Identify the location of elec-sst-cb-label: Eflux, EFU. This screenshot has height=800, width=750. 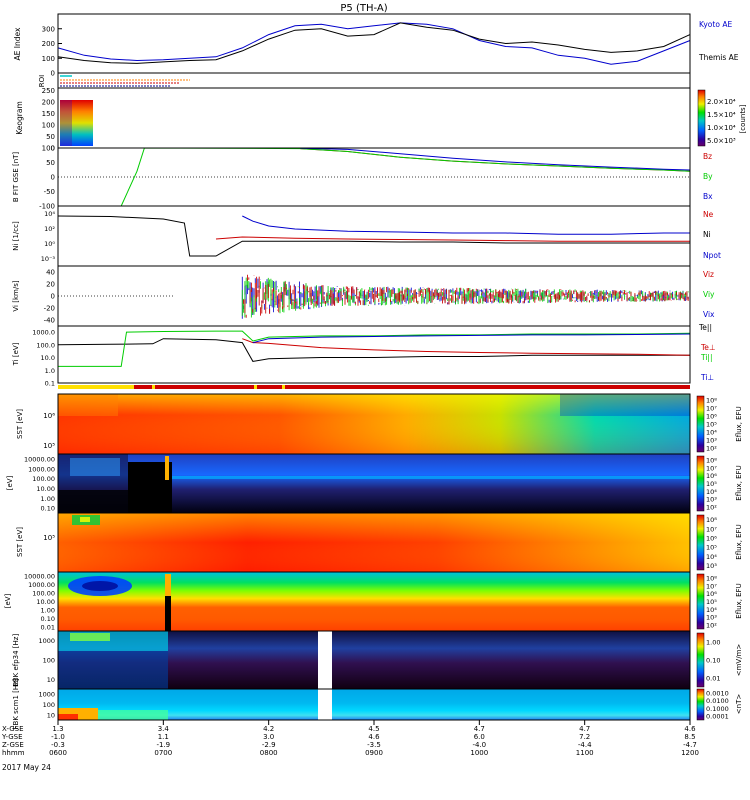
(739, 541).